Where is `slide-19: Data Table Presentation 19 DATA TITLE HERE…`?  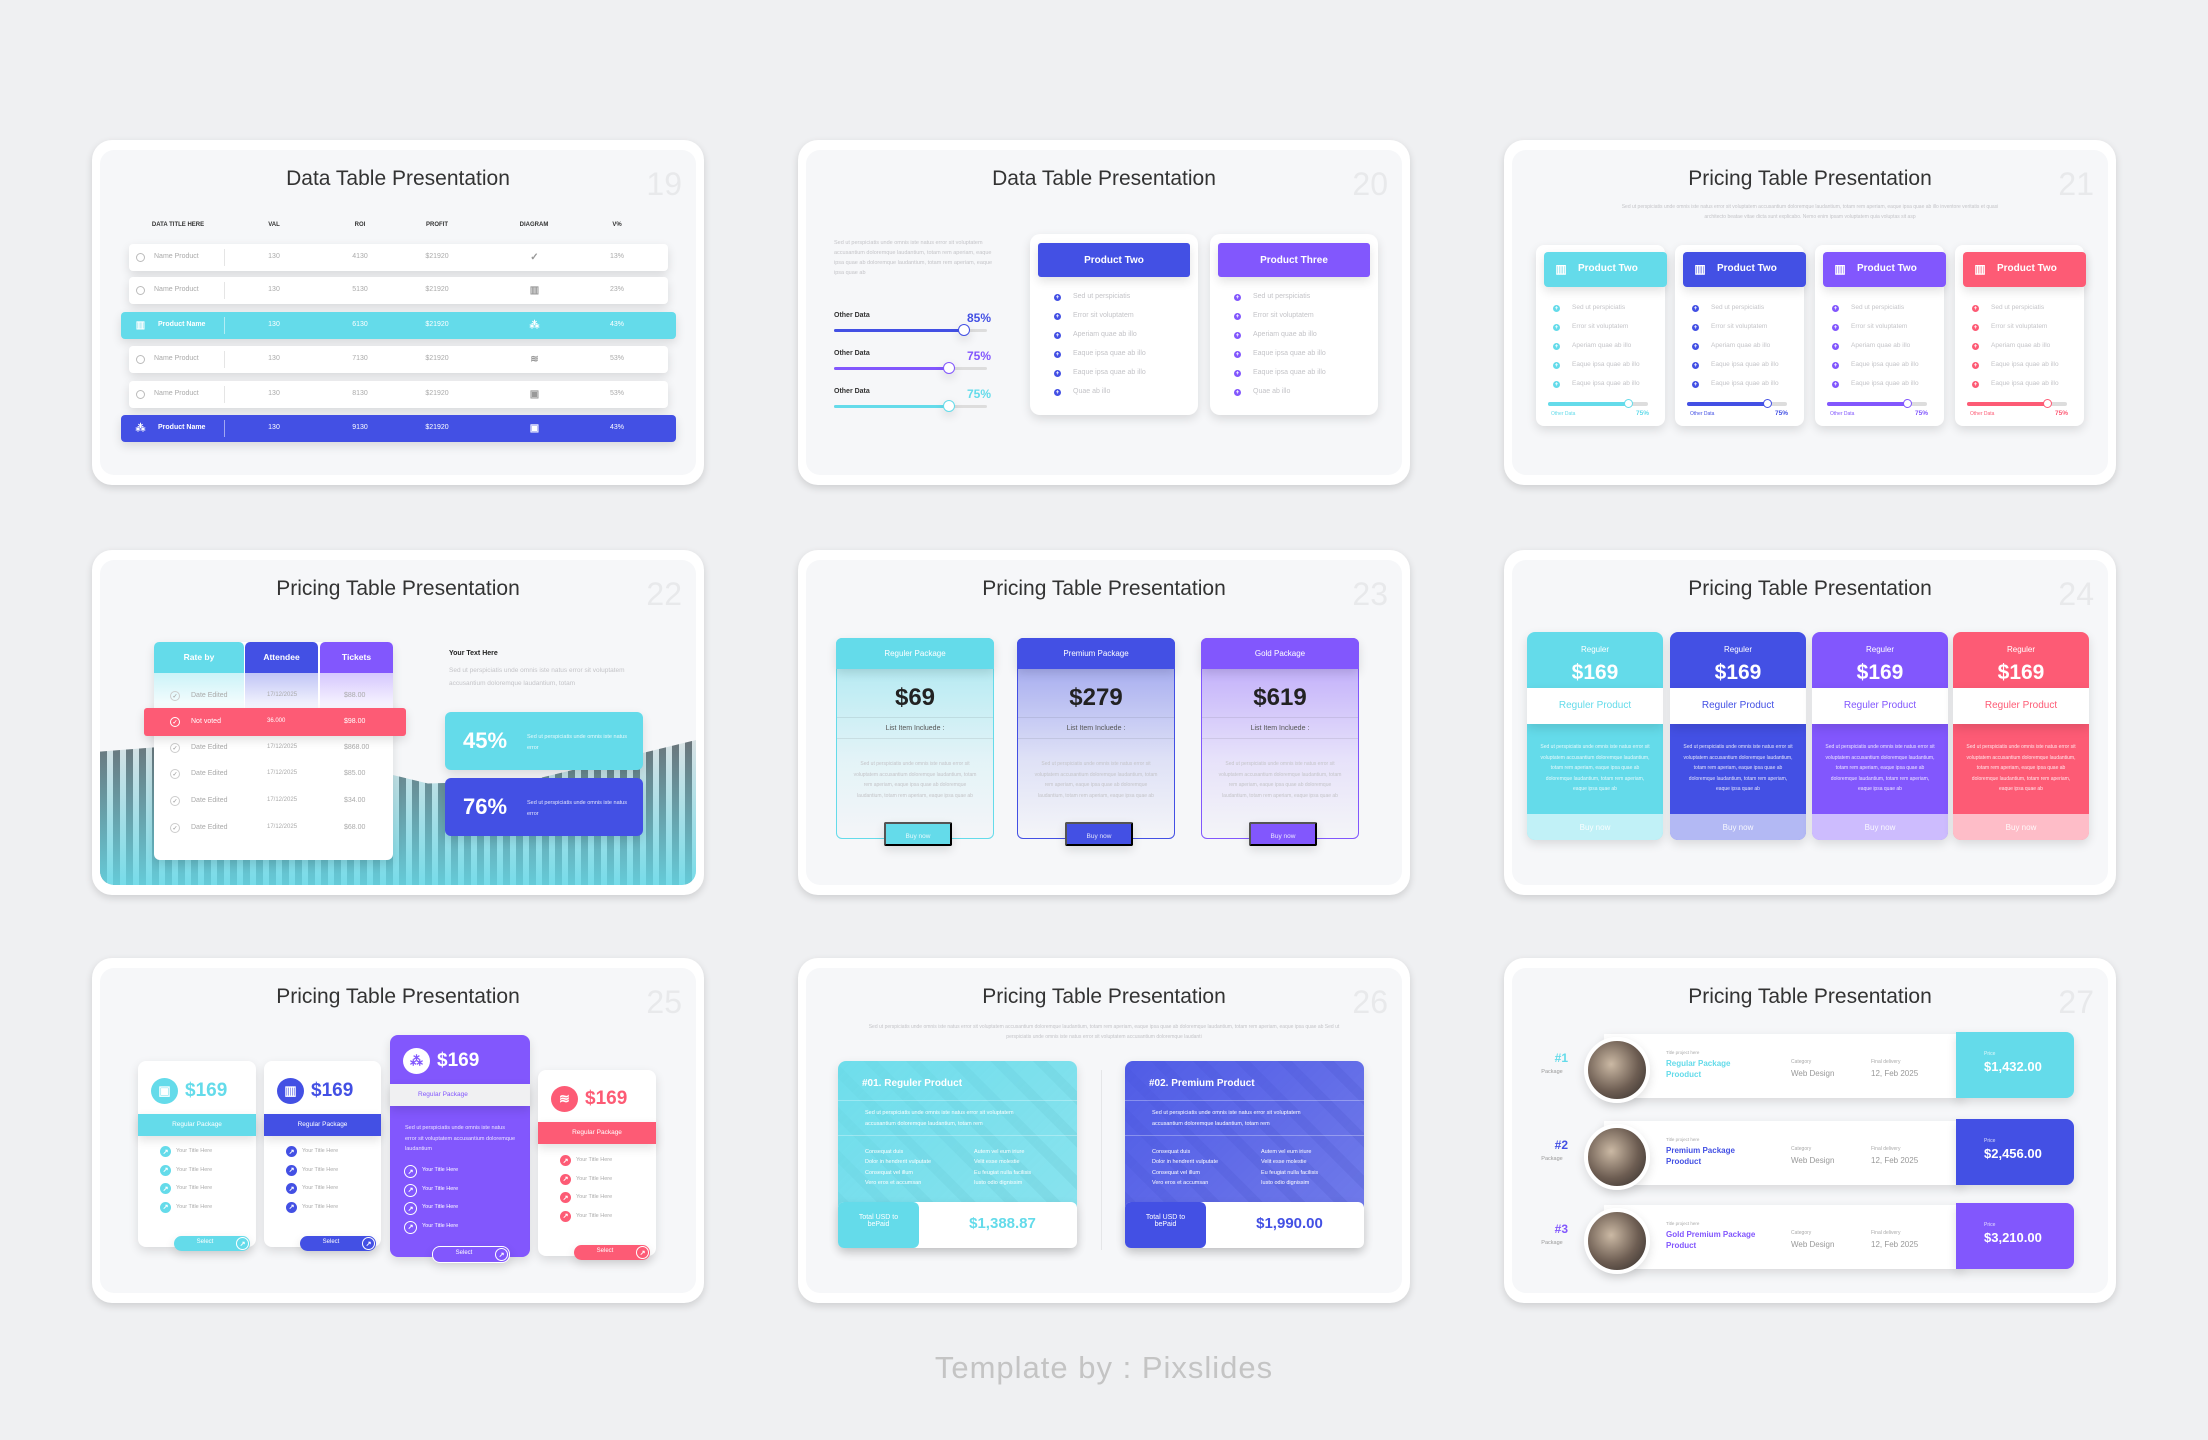 slide-19: Data Table Presentation 19 DATA TITLE HERE… is located at coordinates (398, 312).